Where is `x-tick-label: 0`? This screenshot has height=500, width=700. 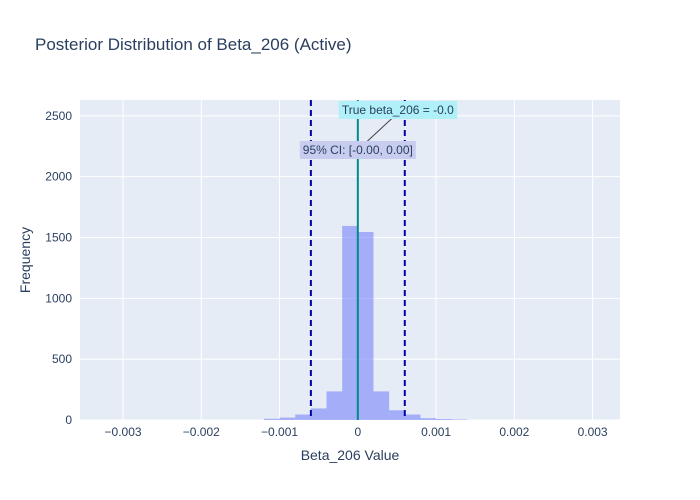 x-tick-label: 0 is located at coordinates (357, 432).